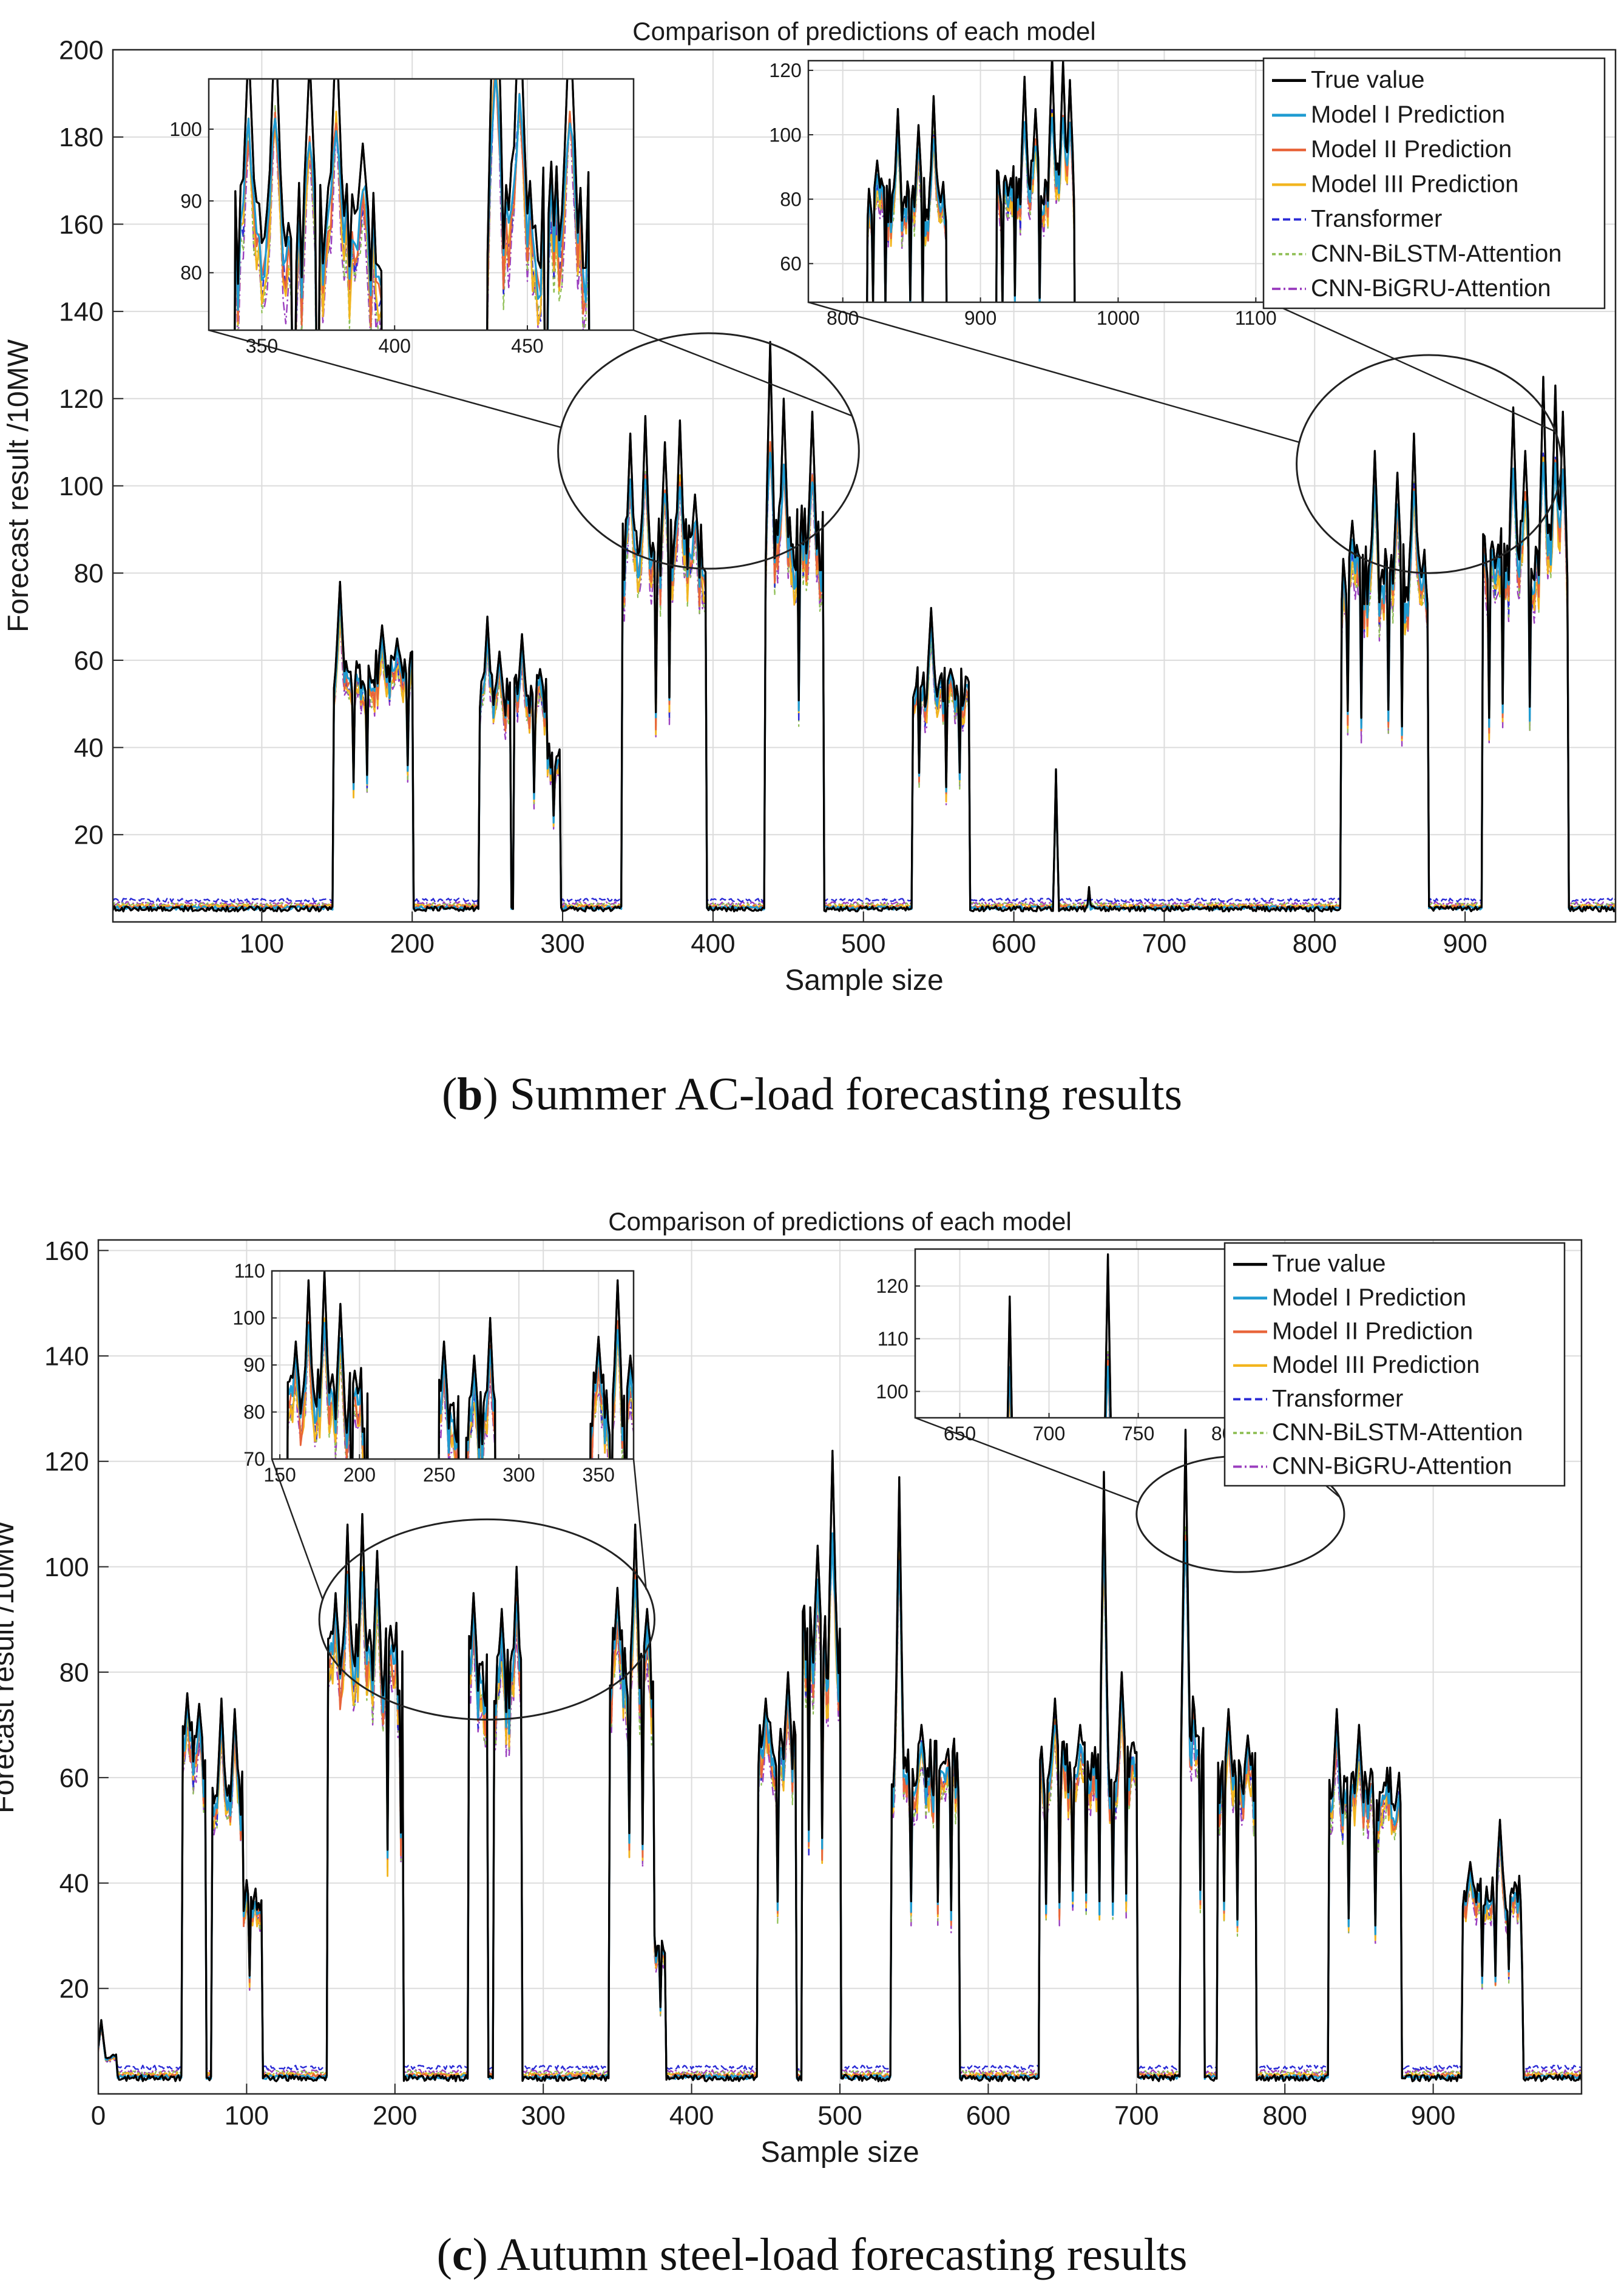  What do you see at coordinates (892, 1392) in the screenshot?
I see `chart-c-zoom2-ytick-label: 100` at bounding box center [892, 1392].